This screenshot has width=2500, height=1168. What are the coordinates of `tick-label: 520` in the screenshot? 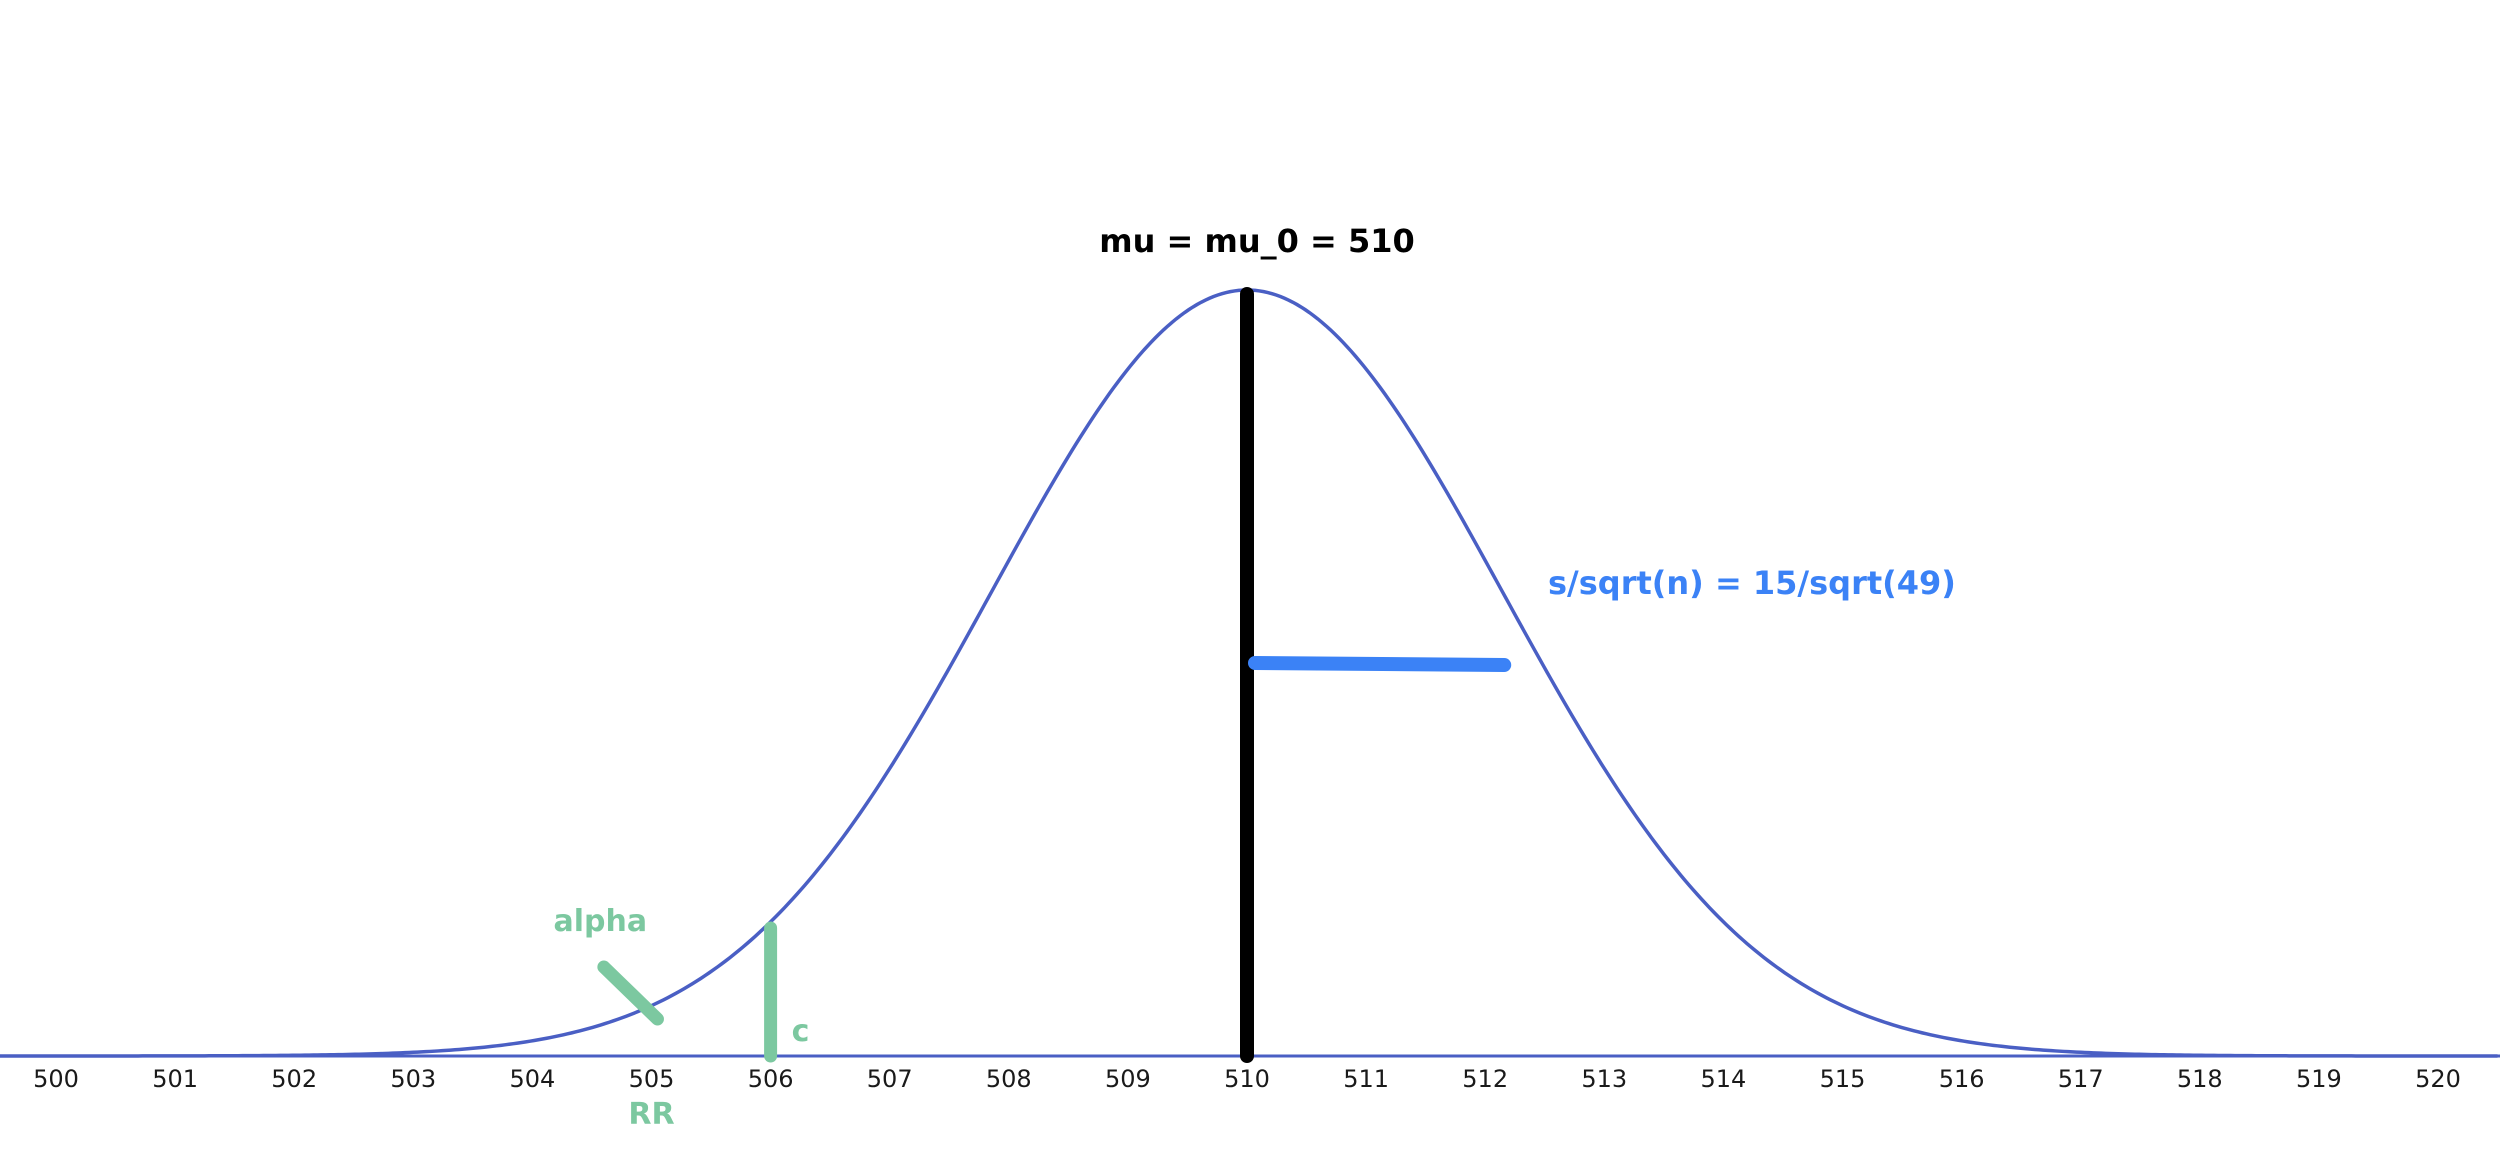 It's located at (2438, 1079).